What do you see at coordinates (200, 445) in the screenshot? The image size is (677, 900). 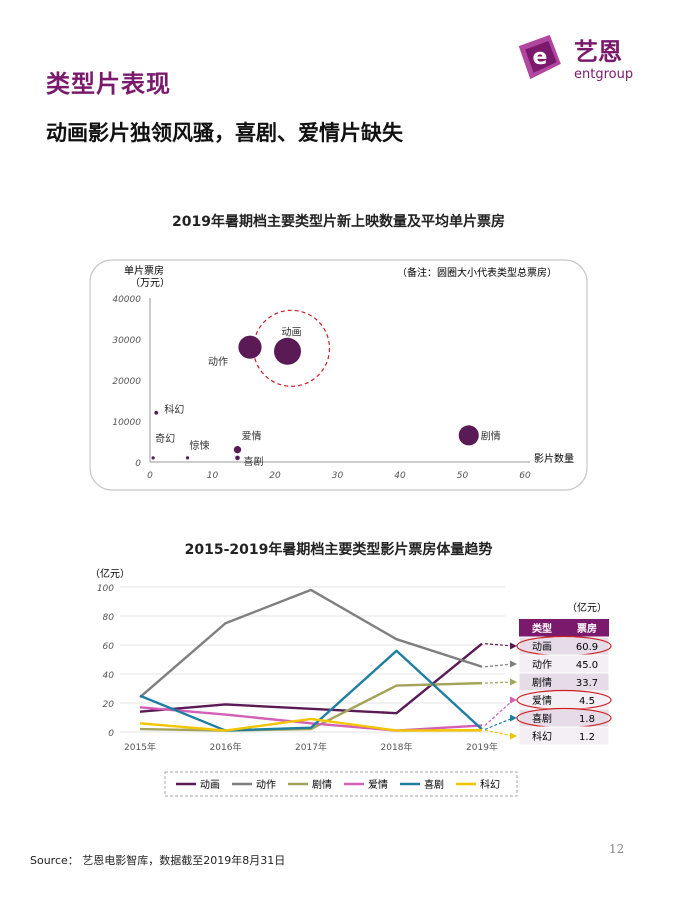 I see `bubble-point-label: 惊悚` at bounding box center [200, 445].